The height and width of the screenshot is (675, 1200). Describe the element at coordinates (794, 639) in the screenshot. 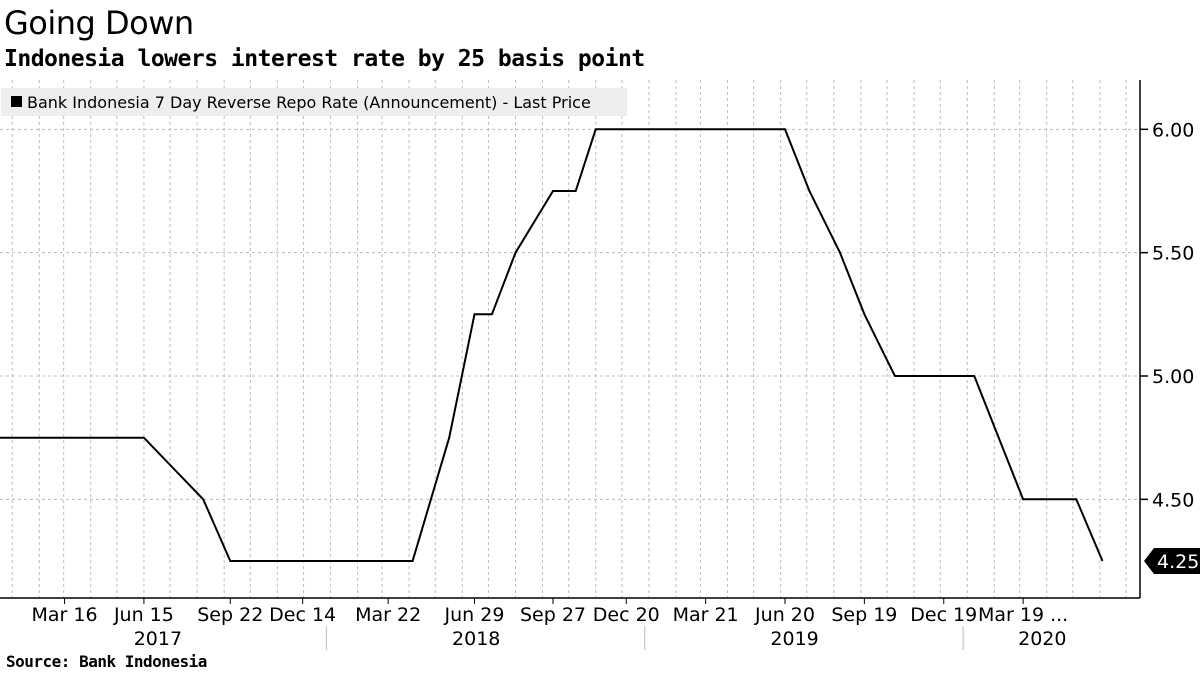

I see `year-label: 2019` at that location.